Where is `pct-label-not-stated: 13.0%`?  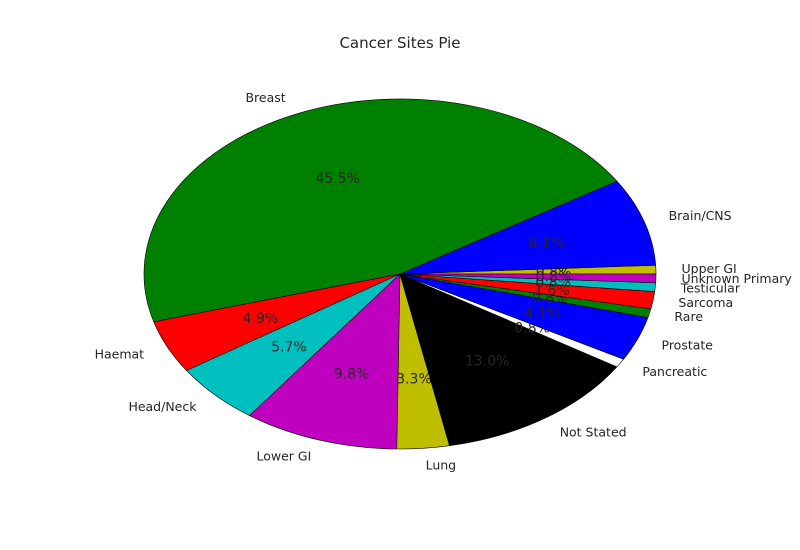 pct-label-not-stated: 13.0% is located at coordinates (487, 362).